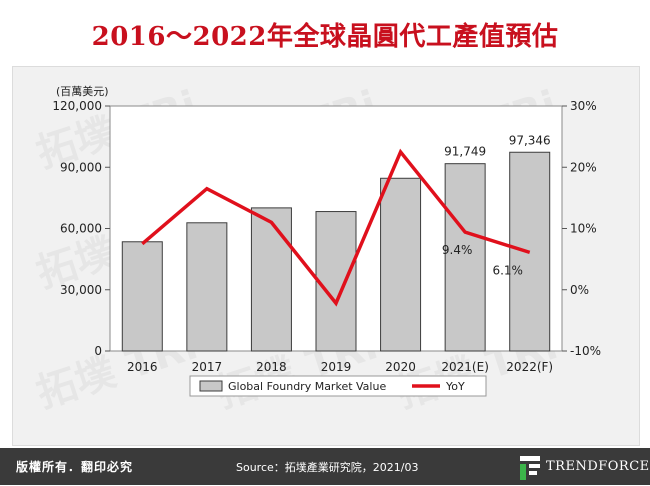 The image size is (650, 486). What do you see at coordinates (325, 37) in the screenshot?
I see `chart-title: 2016～2022年全球晶圓代工產值預估` at bounding box center [325, 37].